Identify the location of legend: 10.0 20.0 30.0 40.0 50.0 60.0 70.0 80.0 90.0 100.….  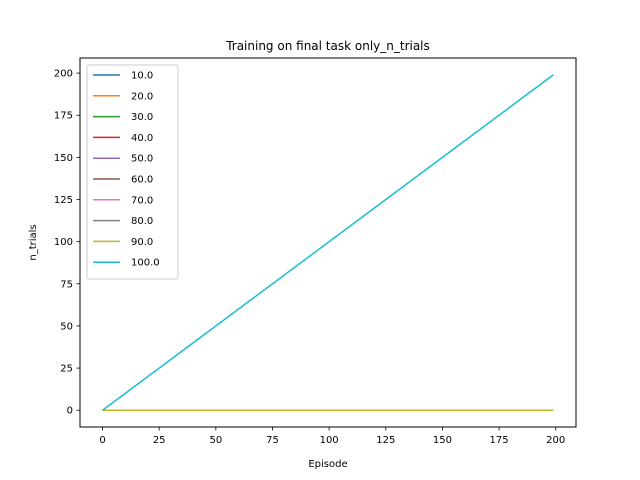
(132, 172).